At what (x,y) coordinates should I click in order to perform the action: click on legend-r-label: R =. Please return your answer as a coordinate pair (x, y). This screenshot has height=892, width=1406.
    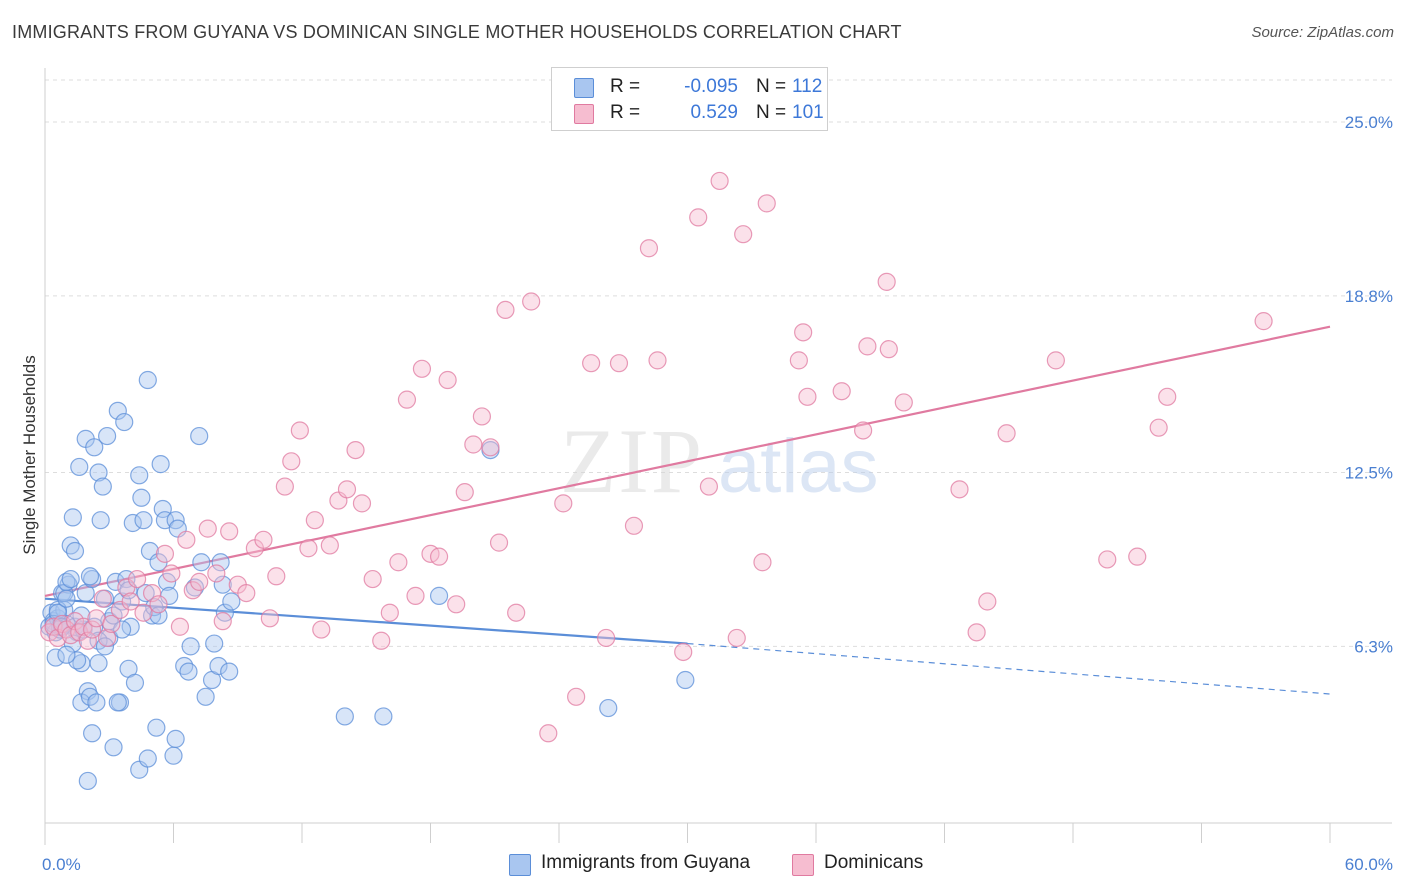
    Looking at the image, I should click on (625, 86).